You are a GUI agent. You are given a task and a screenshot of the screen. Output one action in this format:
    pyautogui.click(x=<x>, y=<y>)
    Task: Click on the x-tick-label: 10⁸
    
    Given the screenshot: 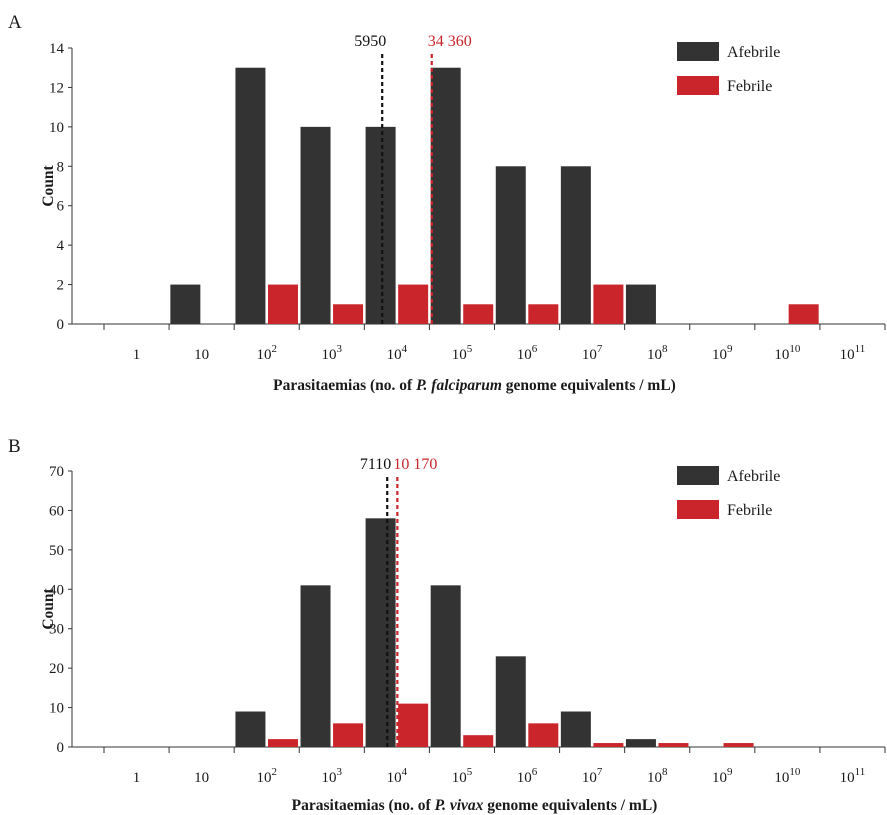 What is the action you would take?
    pyautogui.click(x=657, y=353)
    